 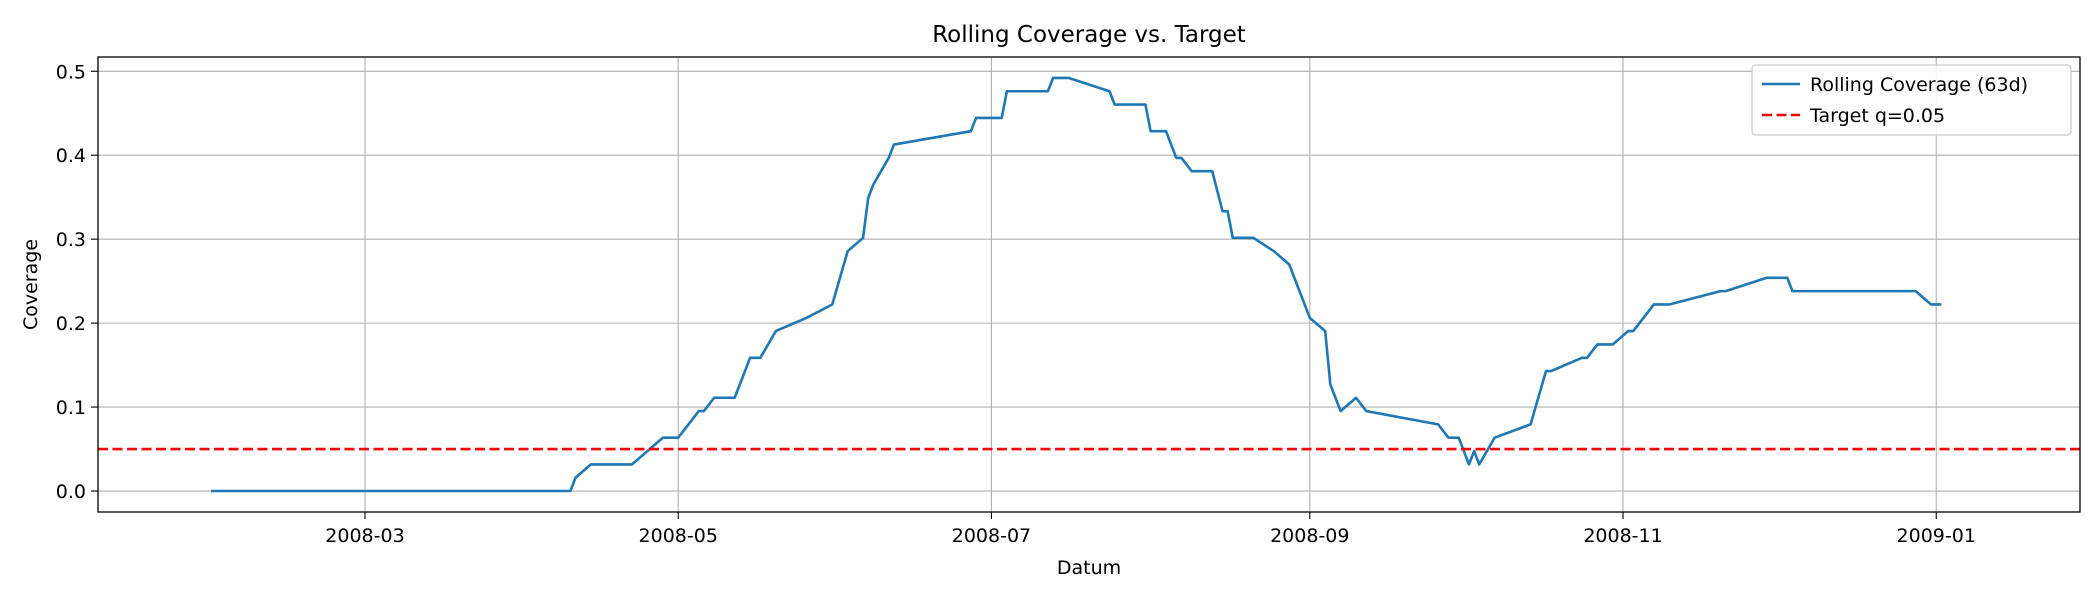 I want to click on x-tick-label: 2008-11, so click(x=1622, y=536).